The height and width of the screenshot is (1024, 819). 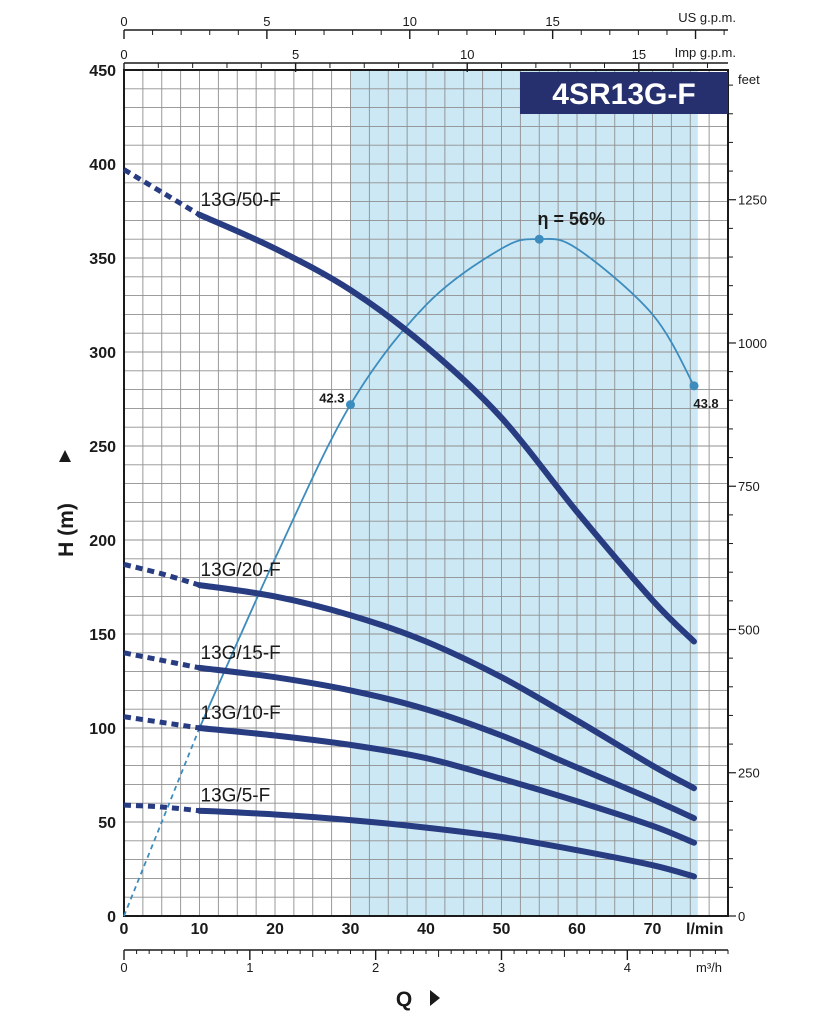 What do you see at coordinates (501, 967) in the screenshot?
I see `m3h-tick-label: 3` at bounding box center [501, 967].